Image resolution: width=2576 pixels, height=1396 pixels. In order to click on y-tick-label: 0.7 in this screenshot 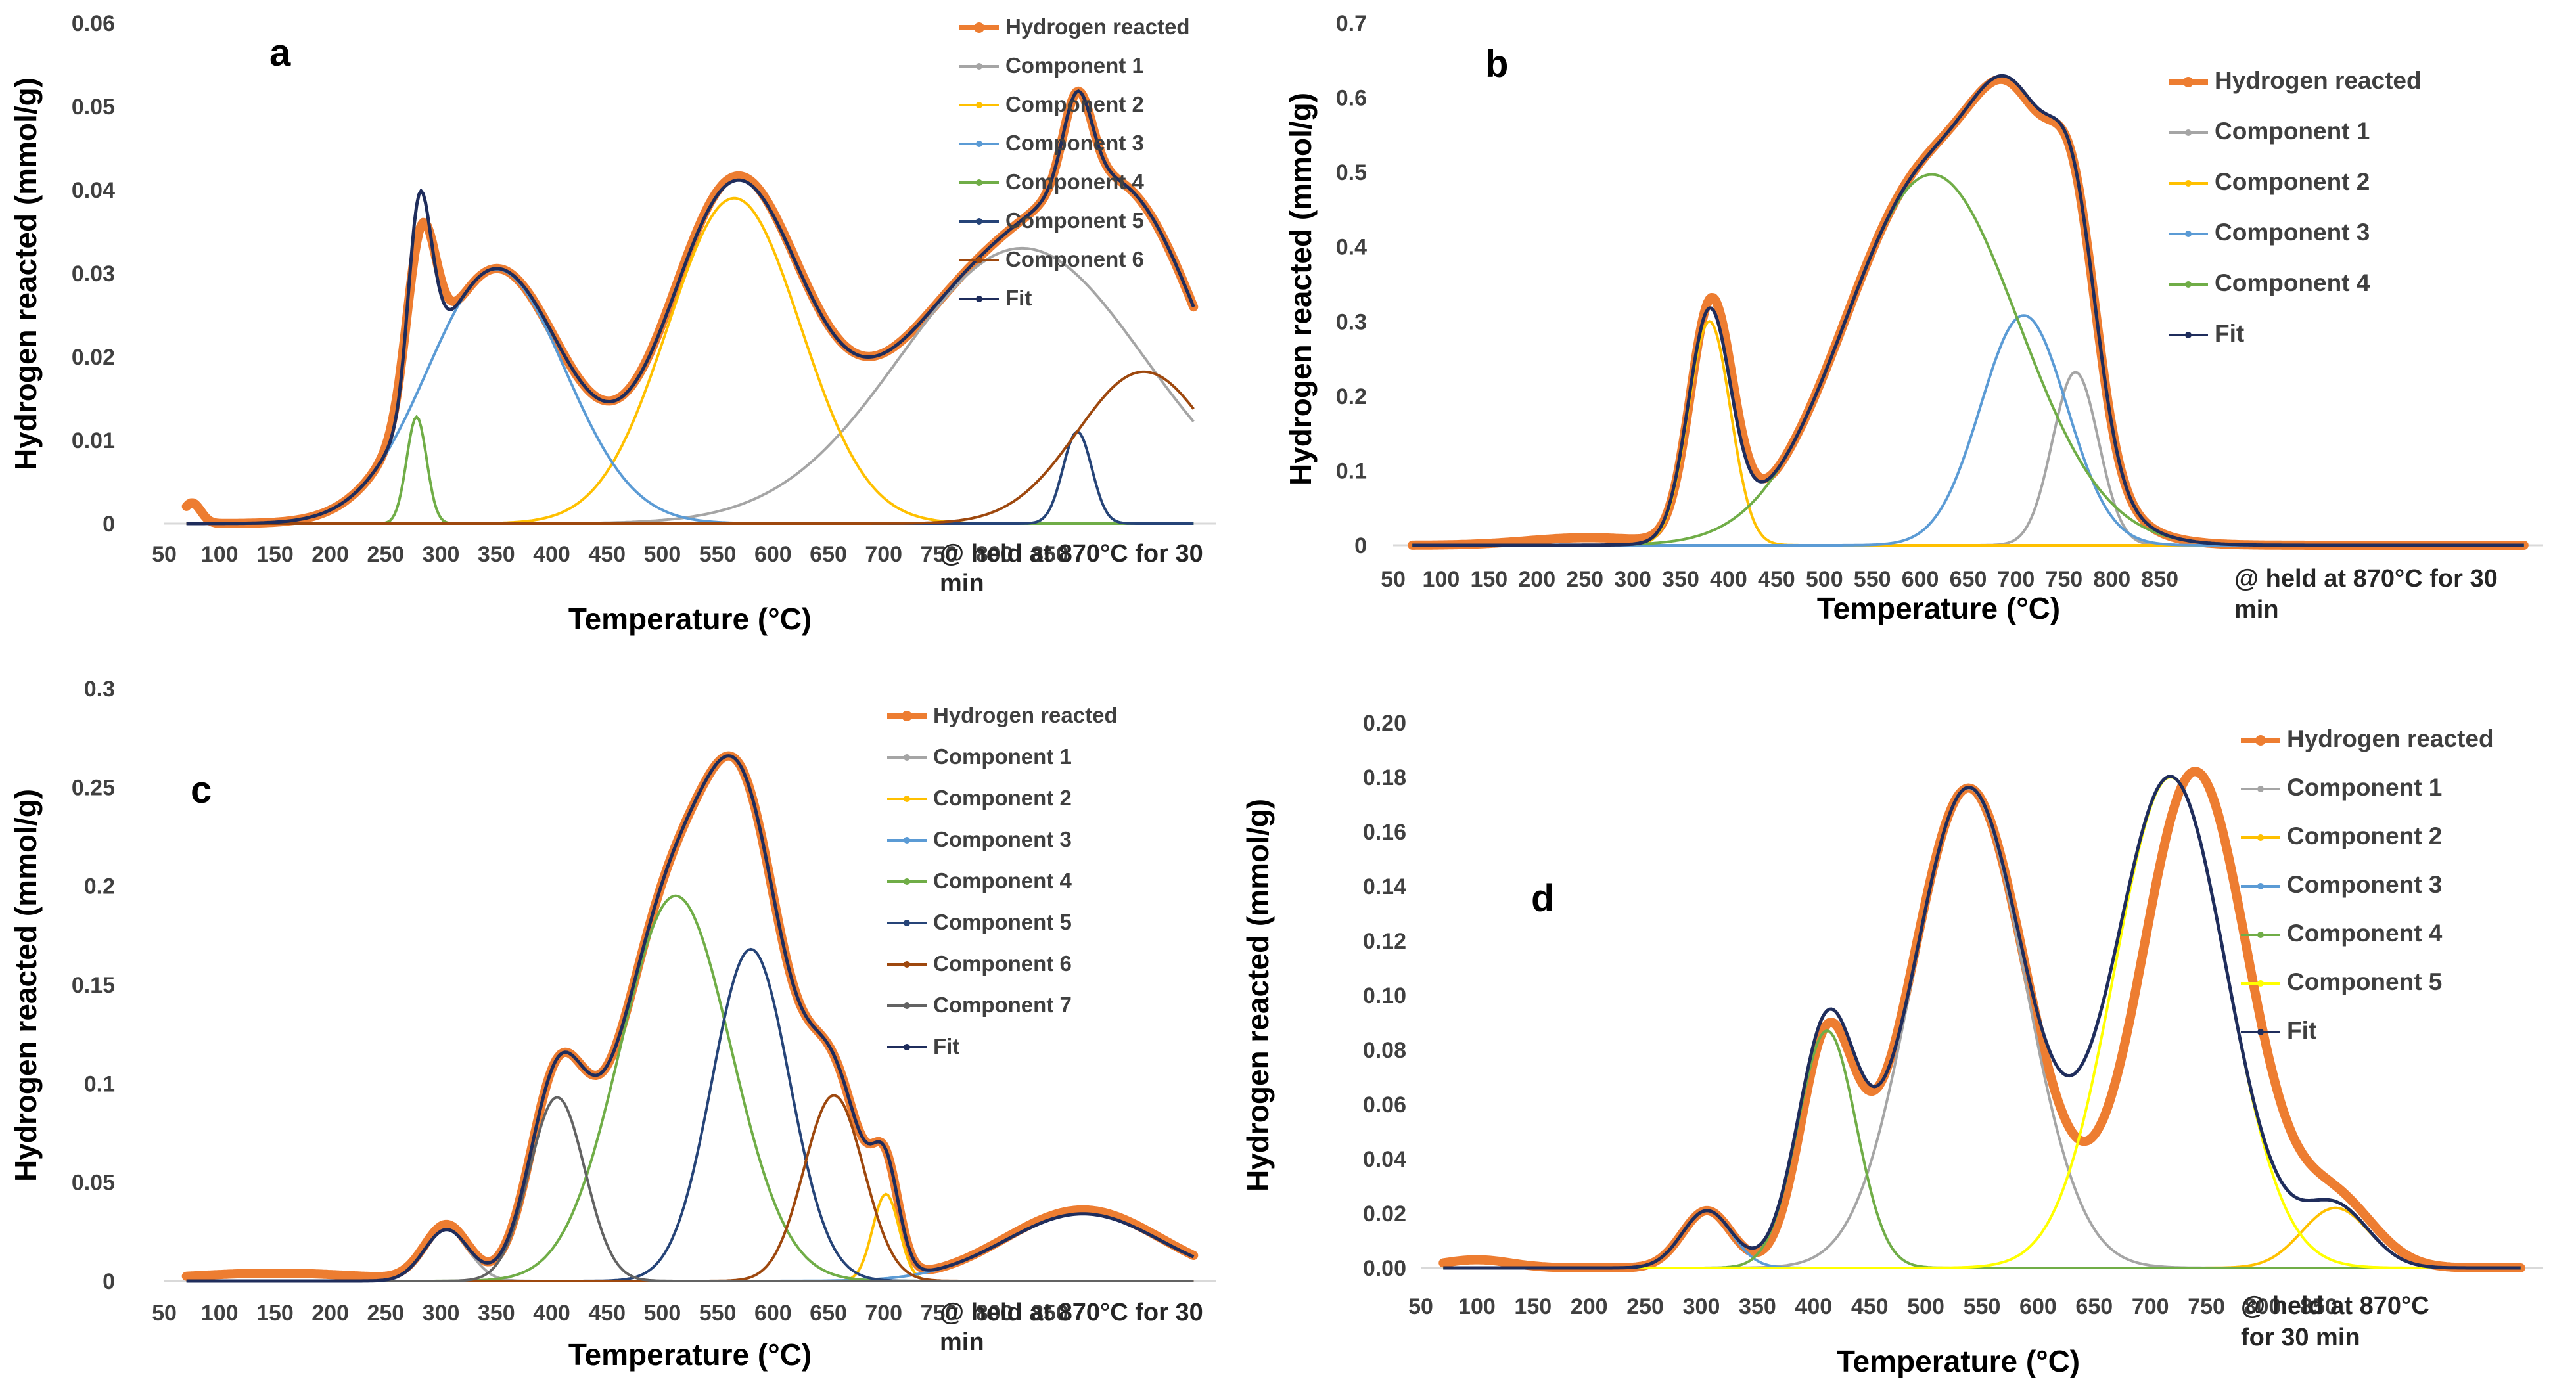, I will do `click(1352, 23)`.